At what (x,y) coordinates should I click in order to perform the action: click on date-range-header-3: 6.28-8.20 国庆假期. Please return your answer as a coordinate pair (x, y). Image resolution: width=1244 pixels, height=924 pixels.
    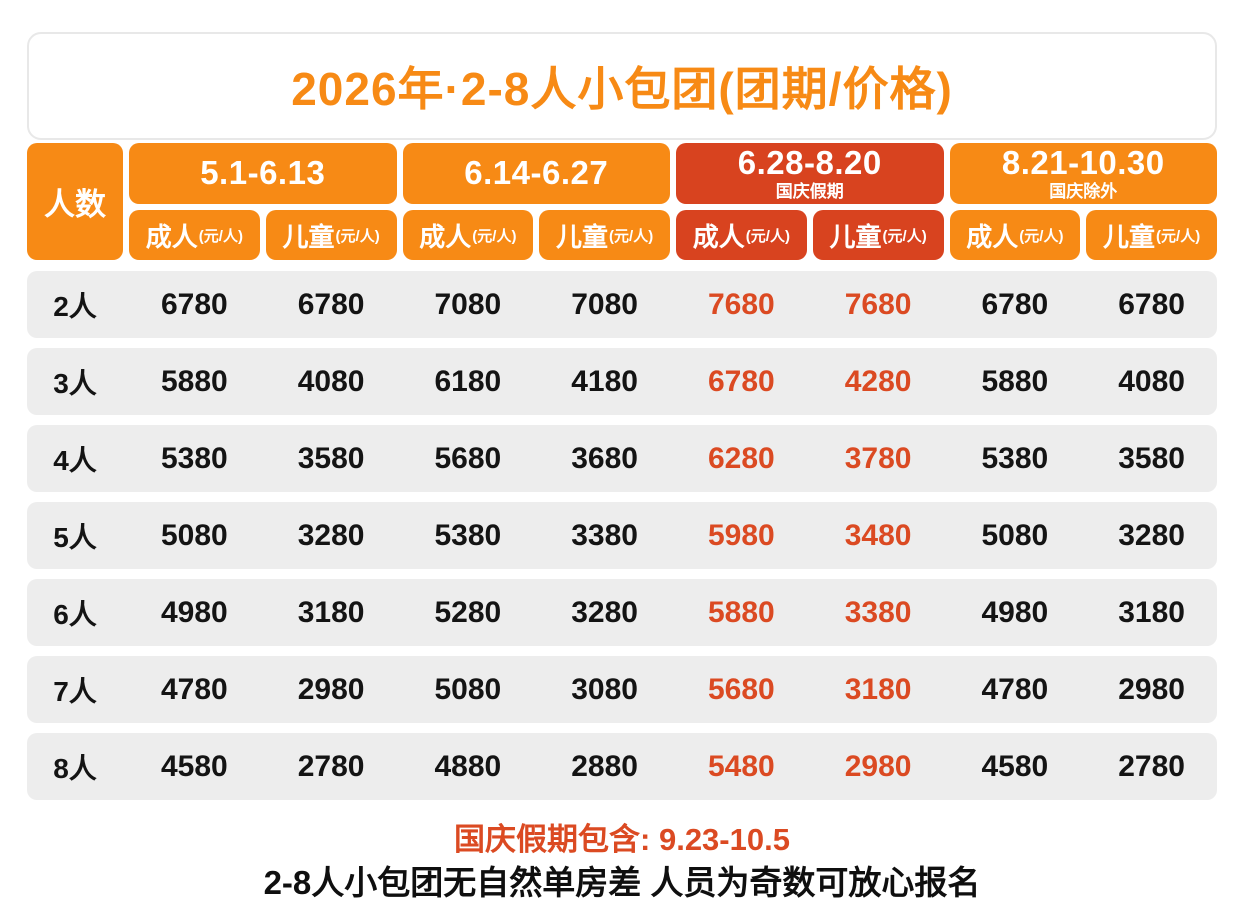
    Looking at the image, I should click on (810, 173).